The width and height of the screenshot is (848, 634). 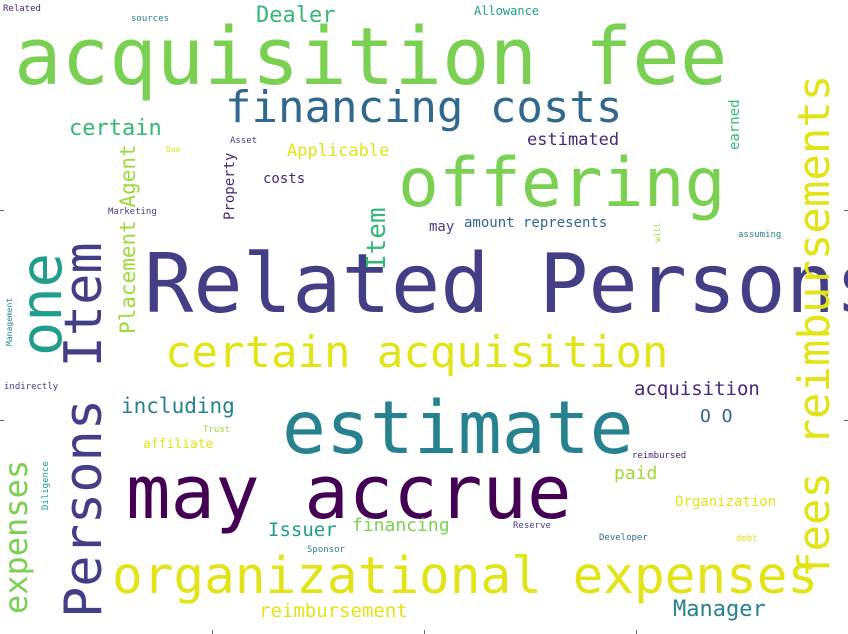 What do you see at coordinates (46, 485) in the screenshot?
I see `word-diligence: Diligence` at bounding box center [46, 485].